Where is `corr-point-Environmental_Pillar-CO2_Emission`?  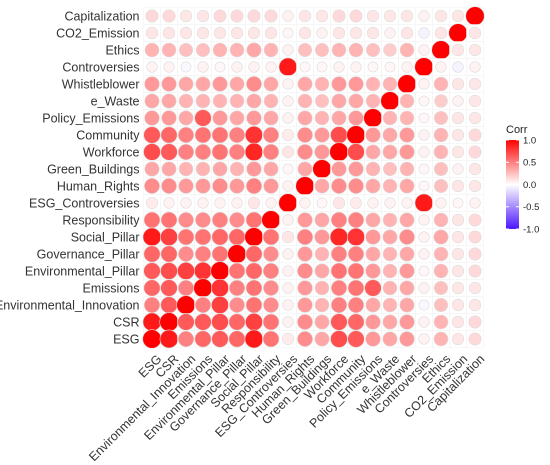 corr-point-Environmental_Pillar-CO2_Emission is located at coordinates (458, 271).